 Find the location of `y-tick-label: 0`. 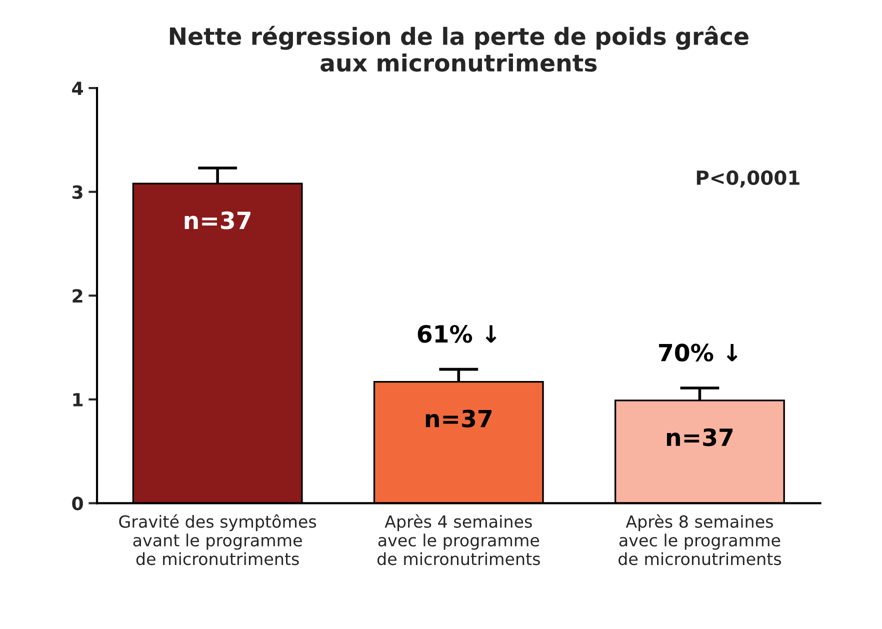

y-tick-label: 0 is located at coordinates (77, 503).